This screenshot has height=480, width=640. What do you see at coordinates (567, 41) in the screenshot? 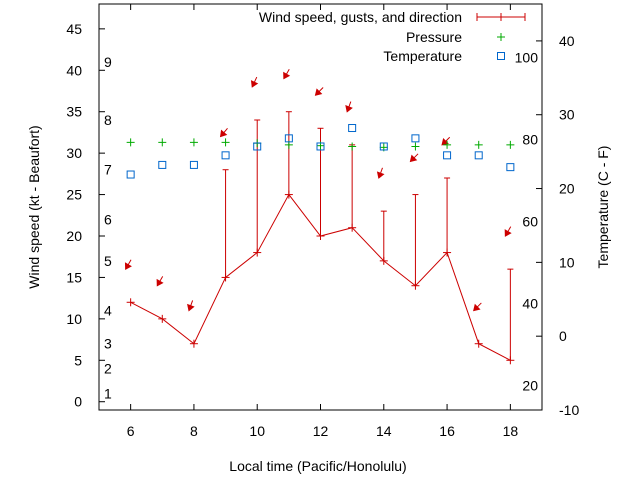
I see `y2-tick-label: 40` at bounding box center [567, 41].